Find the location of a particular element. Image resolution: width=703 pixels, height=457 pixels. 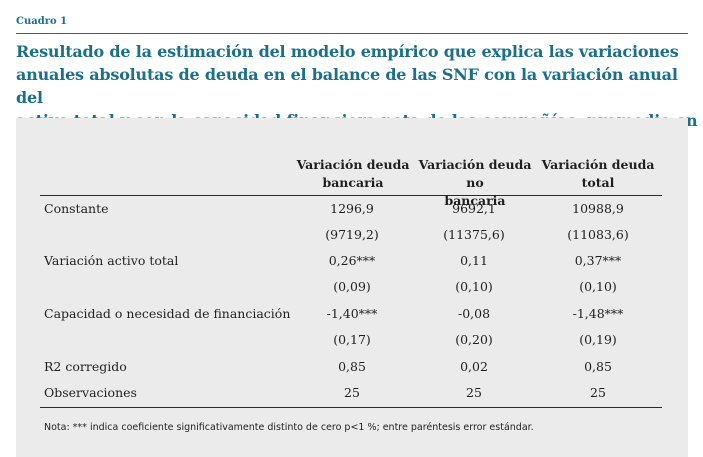

table-cell: 0,11 is located at coordinates (474, 260).